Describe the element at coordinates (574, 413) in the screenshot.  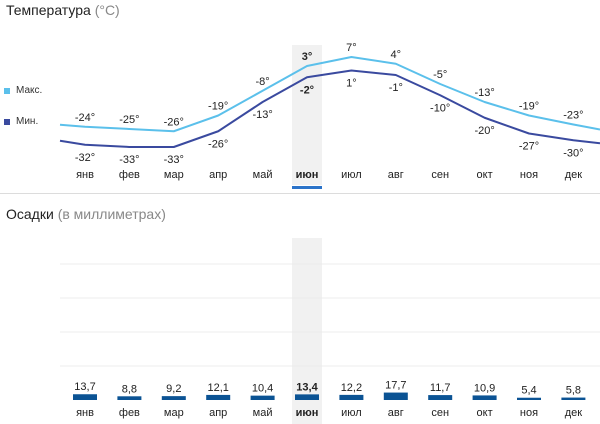
I see `month-label-precip-11: дек` at that location.